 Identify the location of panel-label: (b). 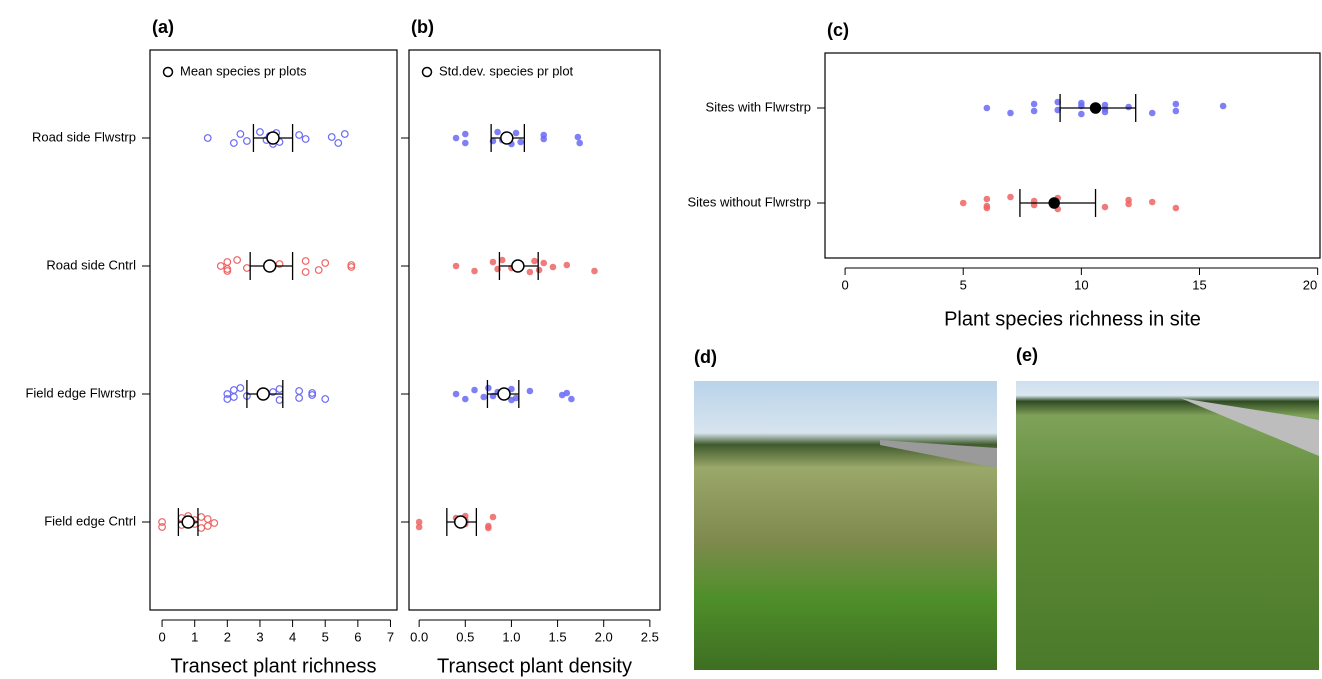
(422, 27).